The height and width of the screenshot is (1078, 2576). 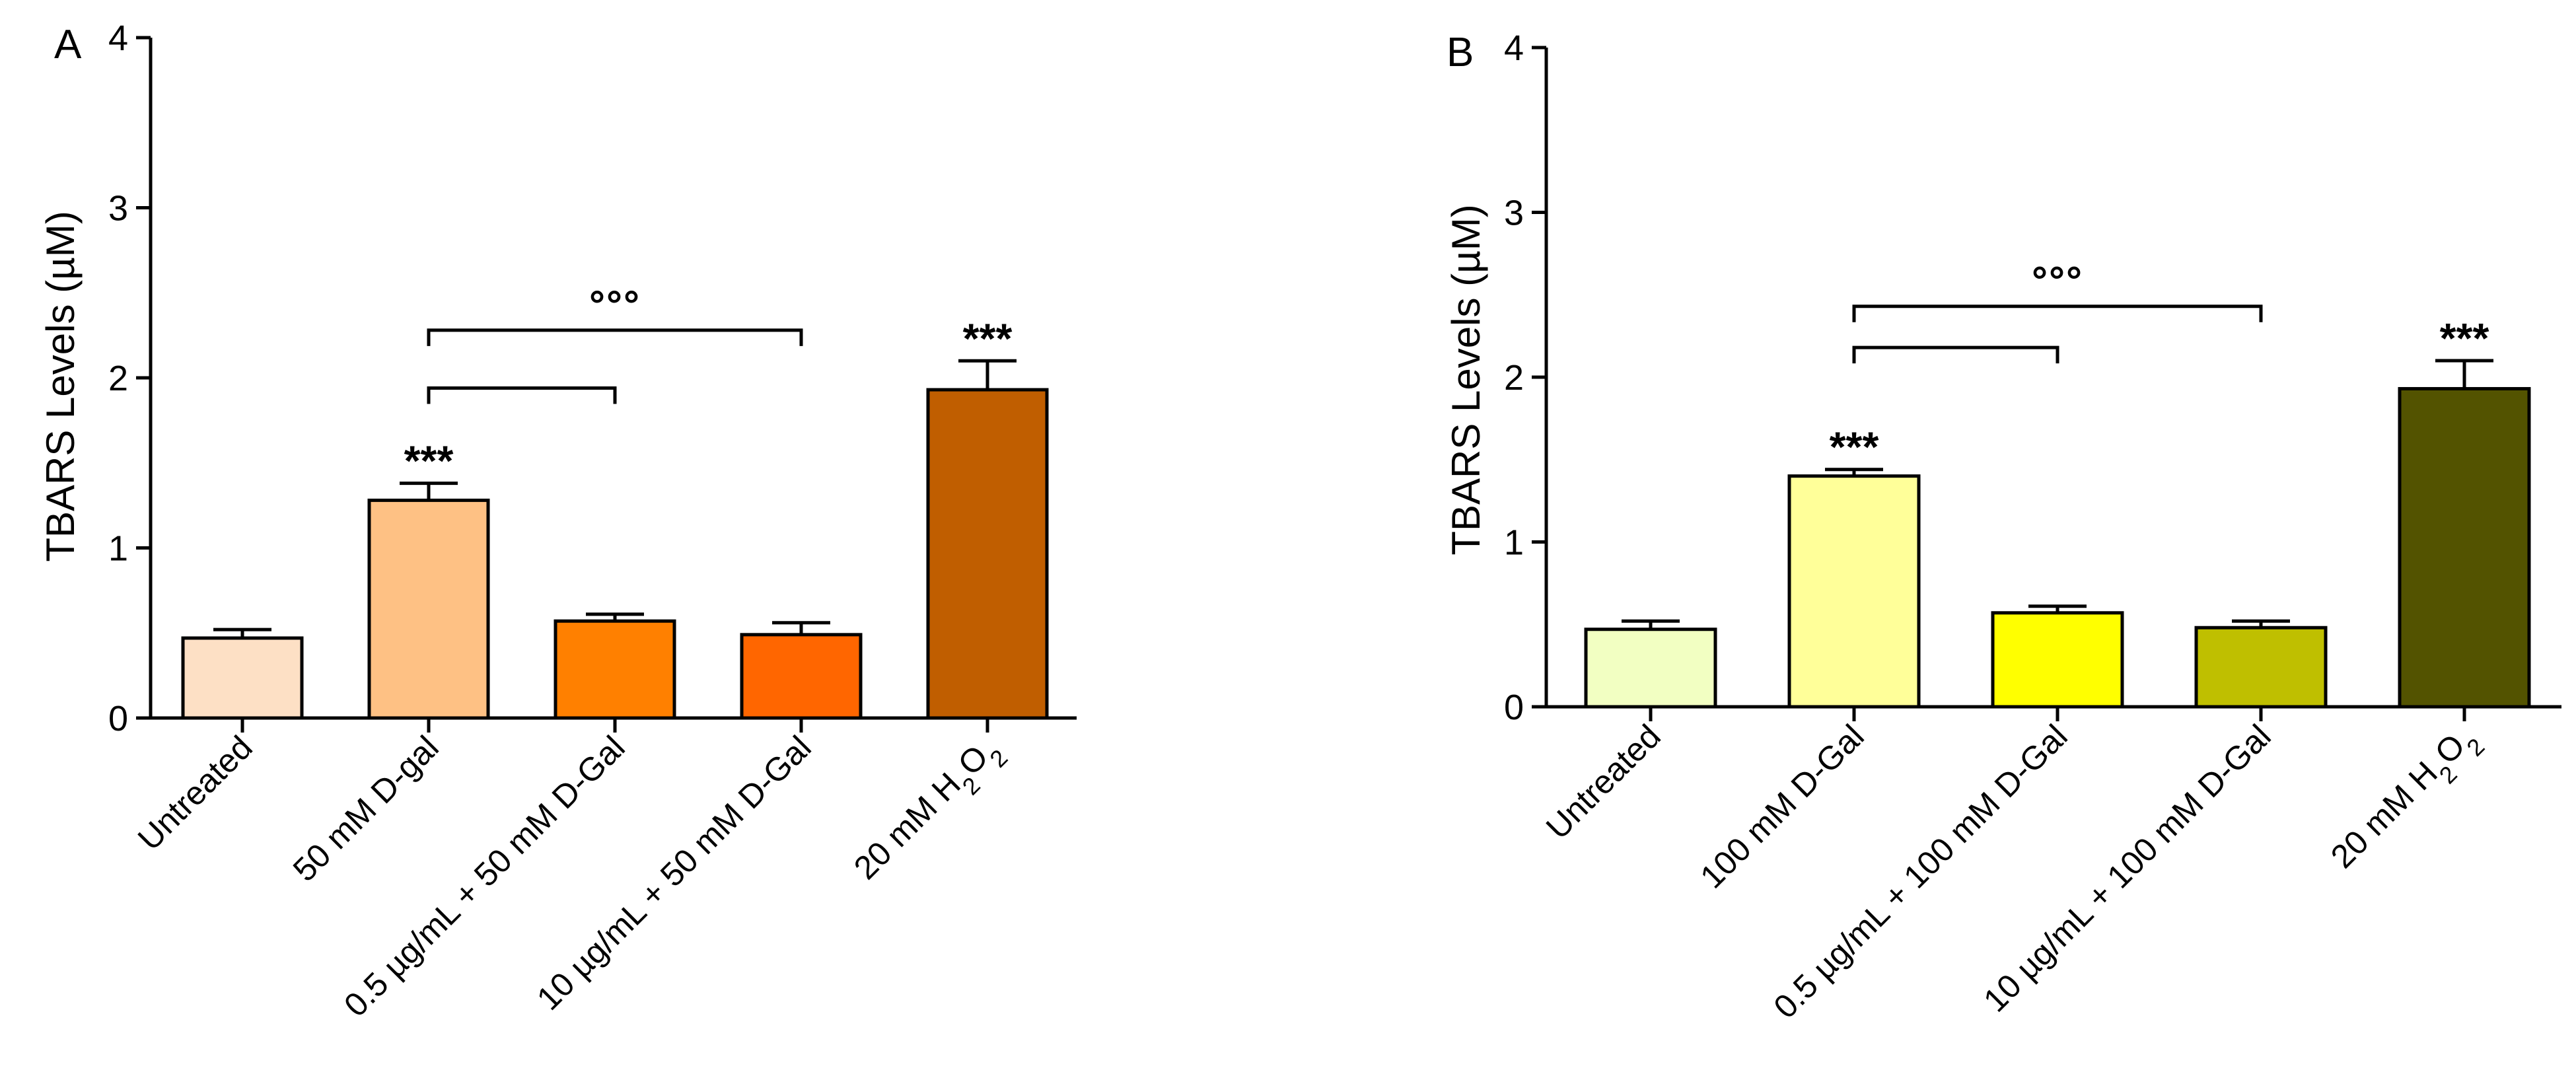 I want to click on panel-label: B, so click(x=1460, y=52).